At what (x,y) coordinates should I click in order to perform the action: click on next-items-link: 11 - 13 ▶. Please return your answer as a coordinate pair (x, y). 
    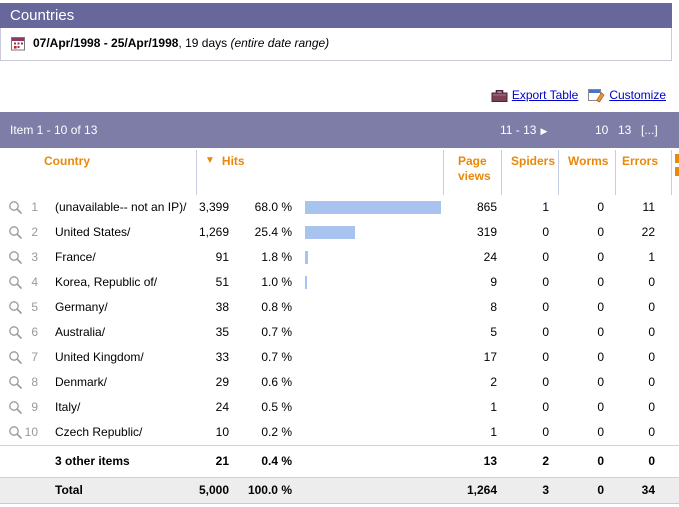
    Looking at the image, I should click on (523, 130).